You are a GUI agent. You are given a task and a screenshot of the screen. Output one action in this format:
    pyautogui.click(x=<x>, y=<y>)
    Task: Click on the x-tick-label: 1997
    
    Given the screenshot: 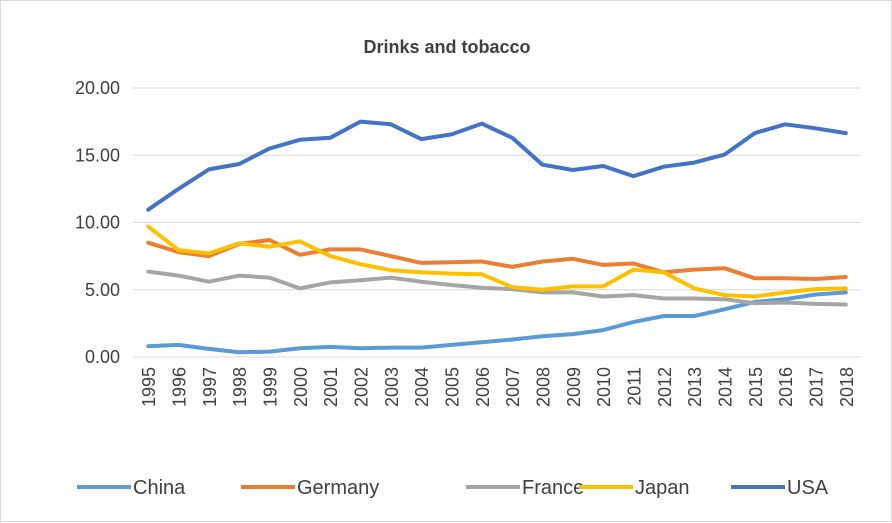 What is the action you would take?
    pyautogui.click(x=210, y=387)
    